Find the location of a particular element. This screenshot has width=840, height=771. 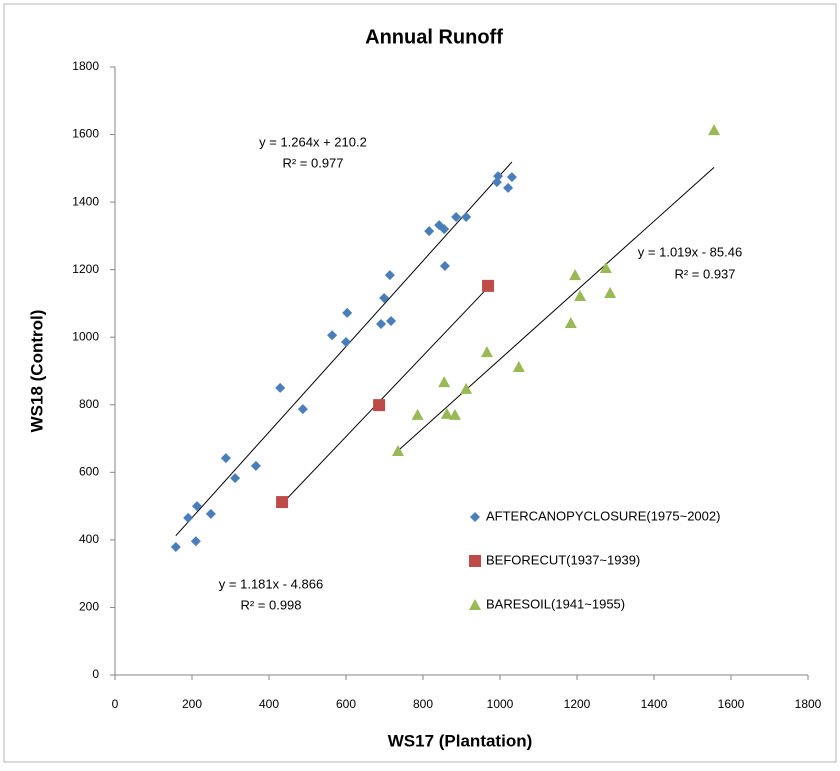

x-tick-label: 1200 is located at coordinates (577, 704).